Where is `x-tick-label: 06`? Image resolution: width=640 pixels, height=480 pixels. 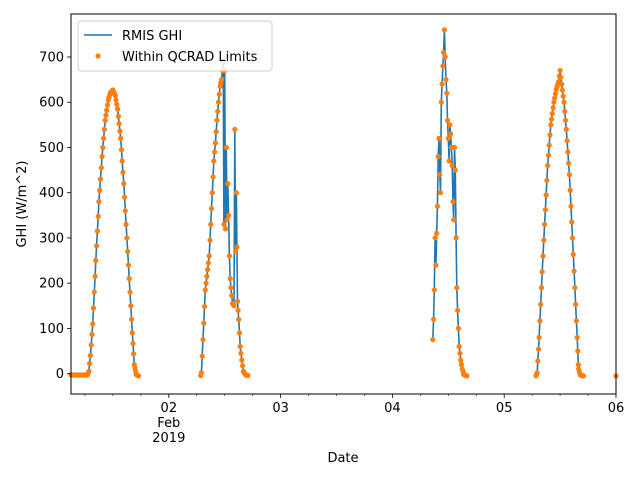 x-tick-label: 06 is located at coordinates (616, 408).